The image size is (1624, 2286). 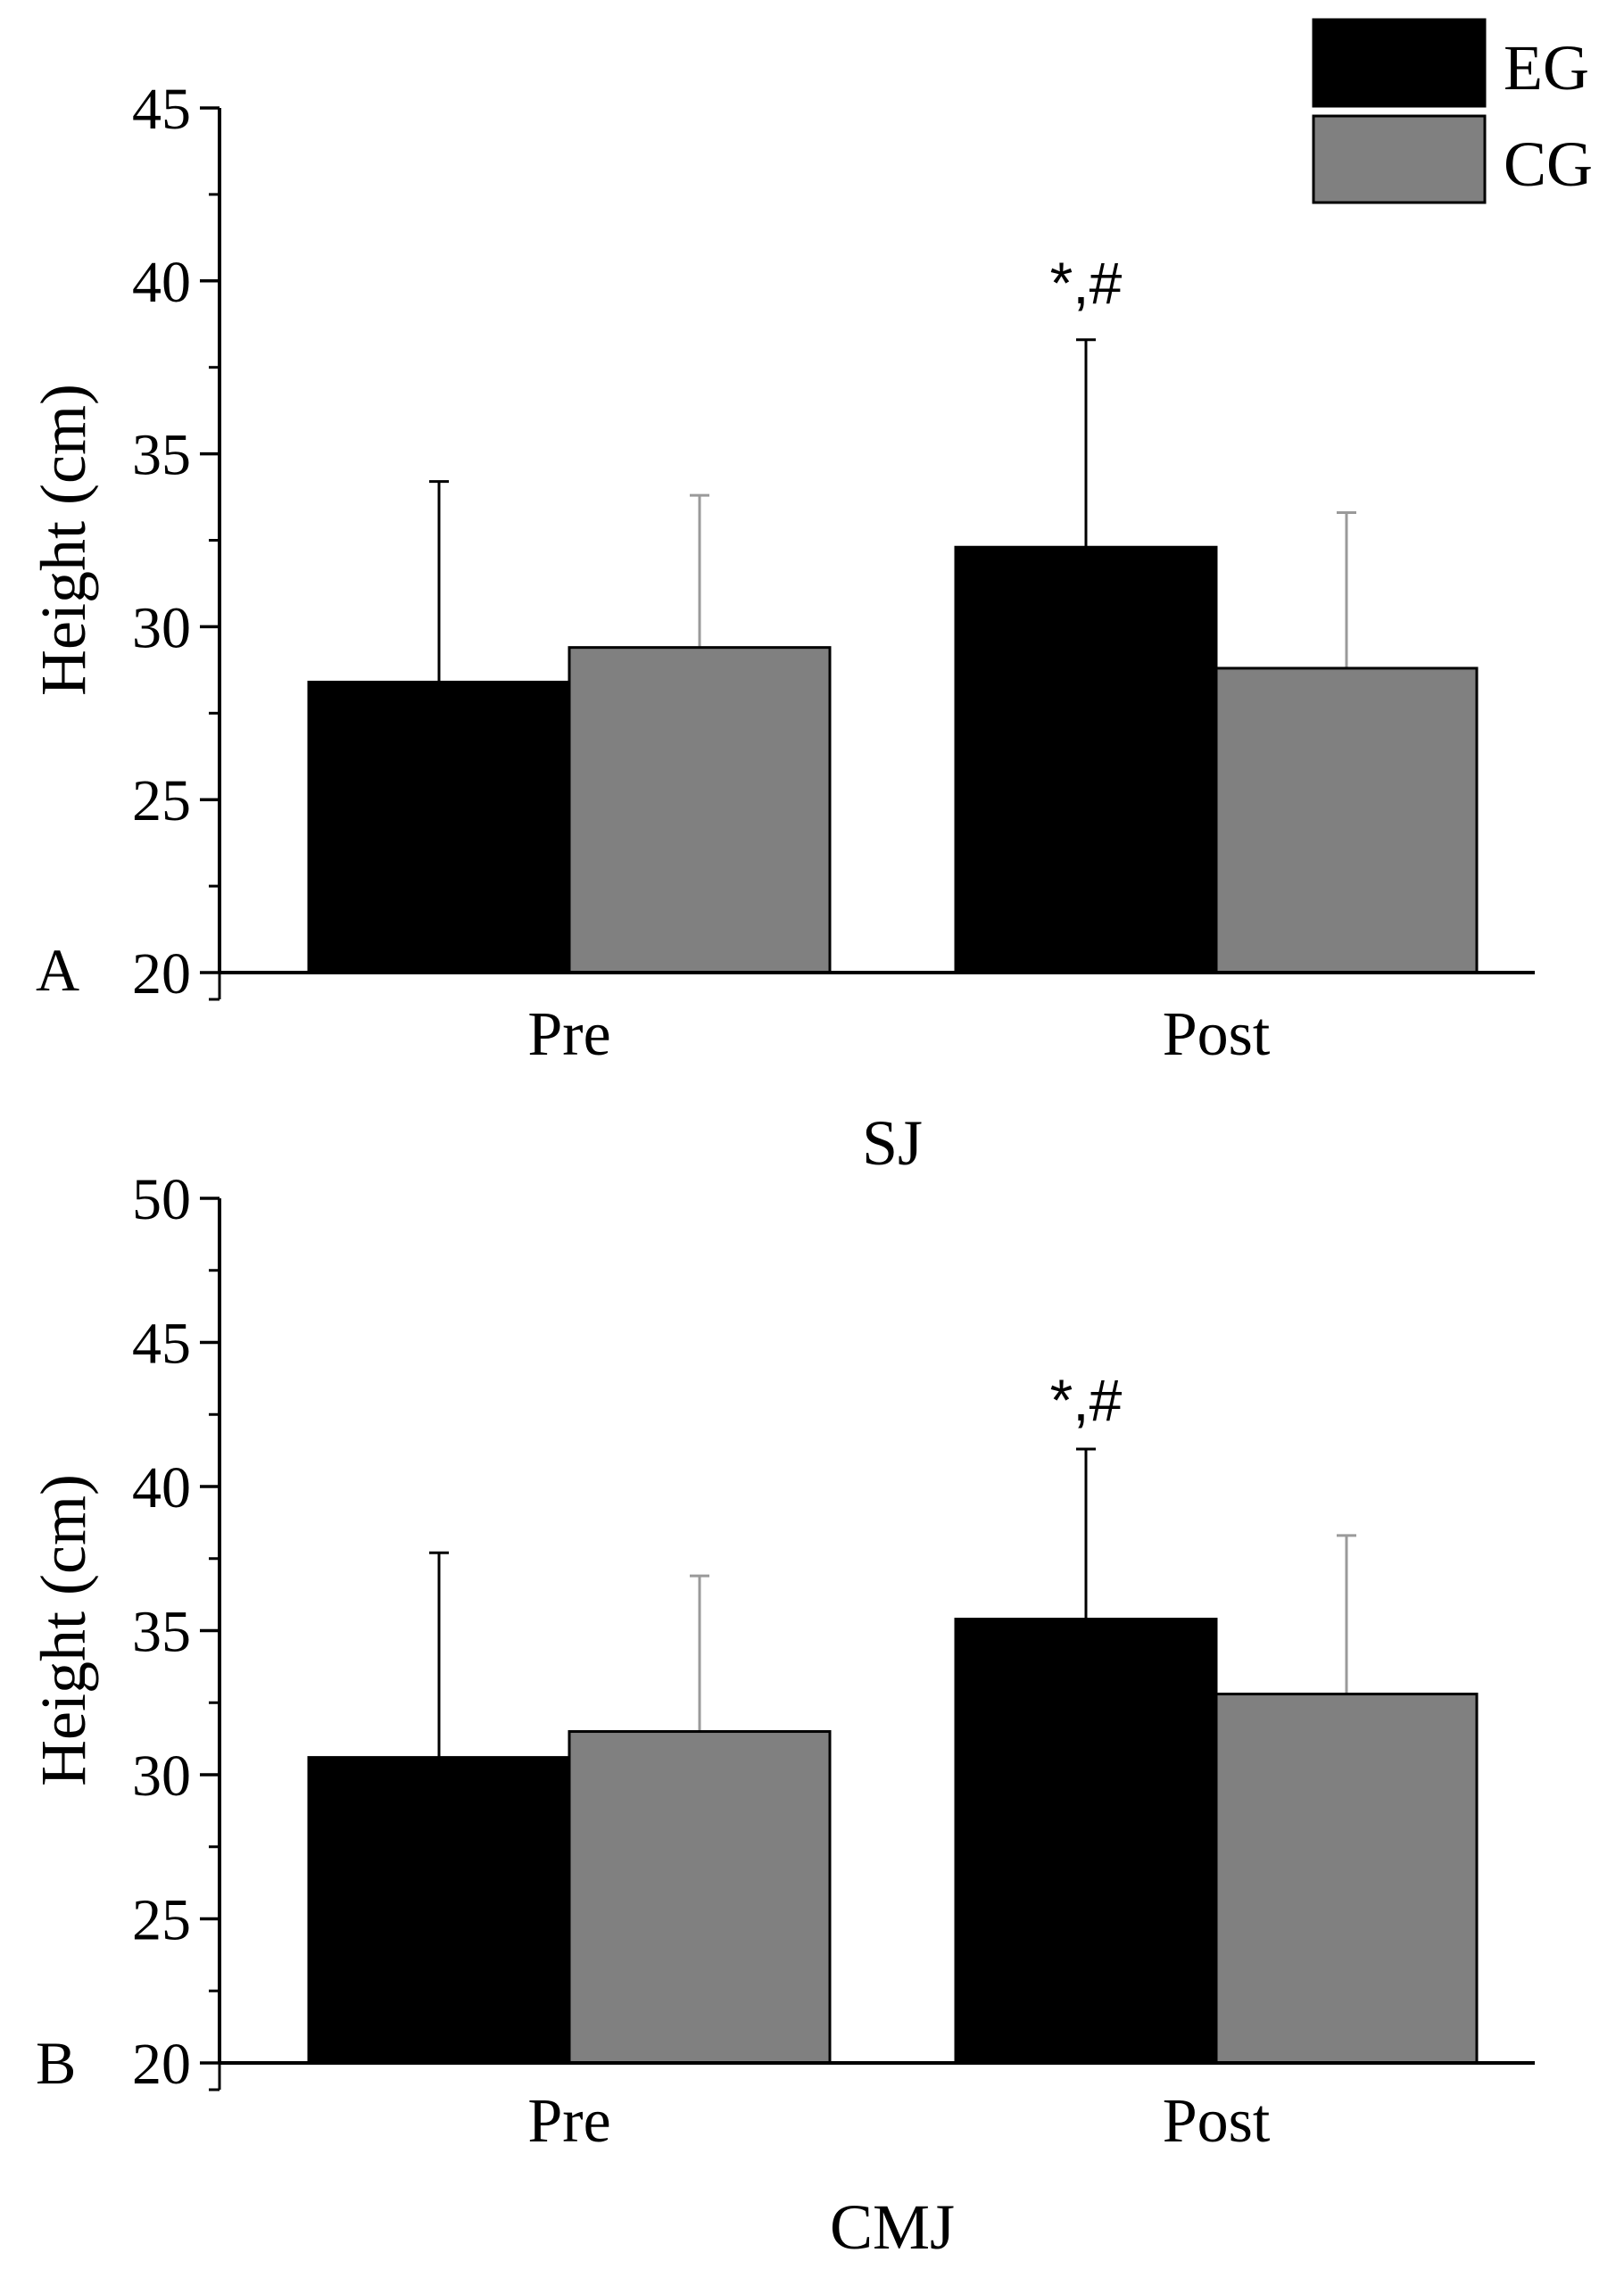 I want to click on x-axis-title: SJ, so click(x=892, y=1143).